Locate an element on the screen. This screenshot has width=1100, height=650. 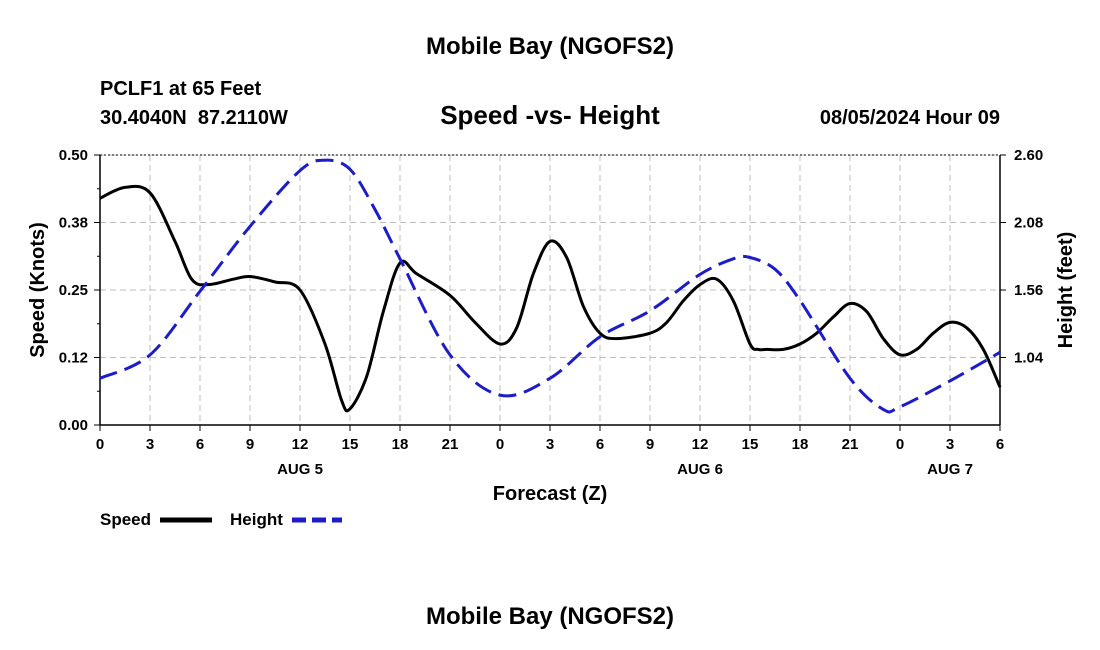
coordinates-label: 30.4040N 87.2110W is located at coordinates (194, 118).